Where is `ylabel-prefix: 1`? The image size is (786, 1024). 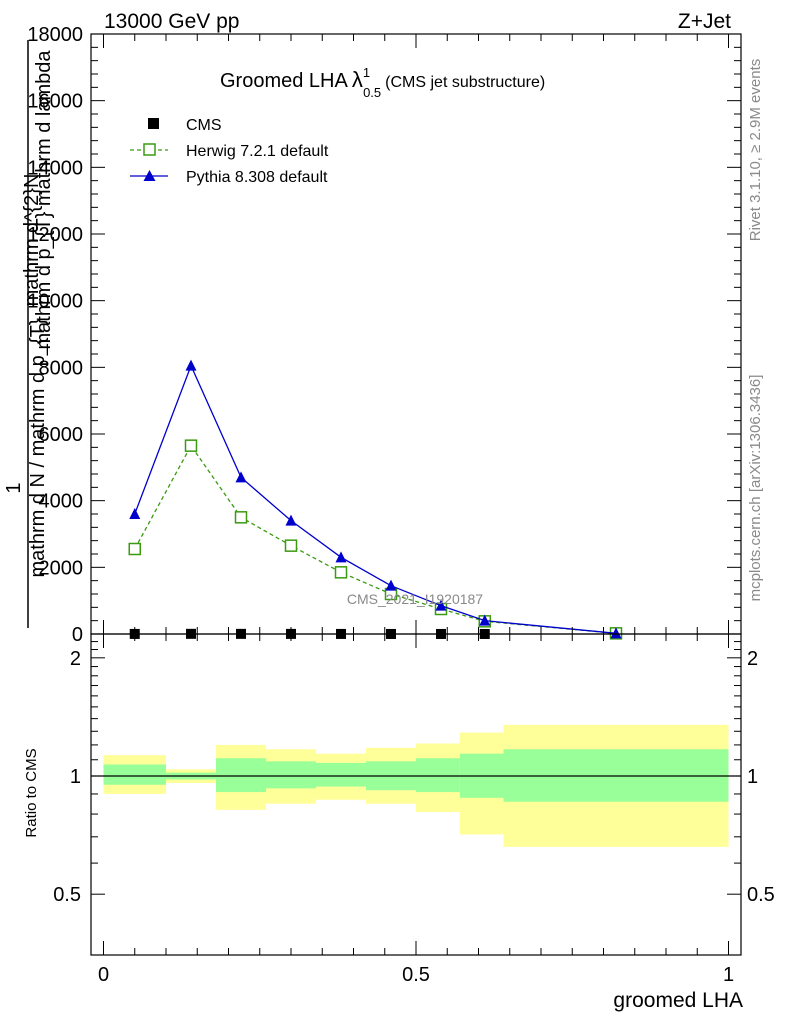 ylabel-prefix: 1 is located at coordinates (14, 487).